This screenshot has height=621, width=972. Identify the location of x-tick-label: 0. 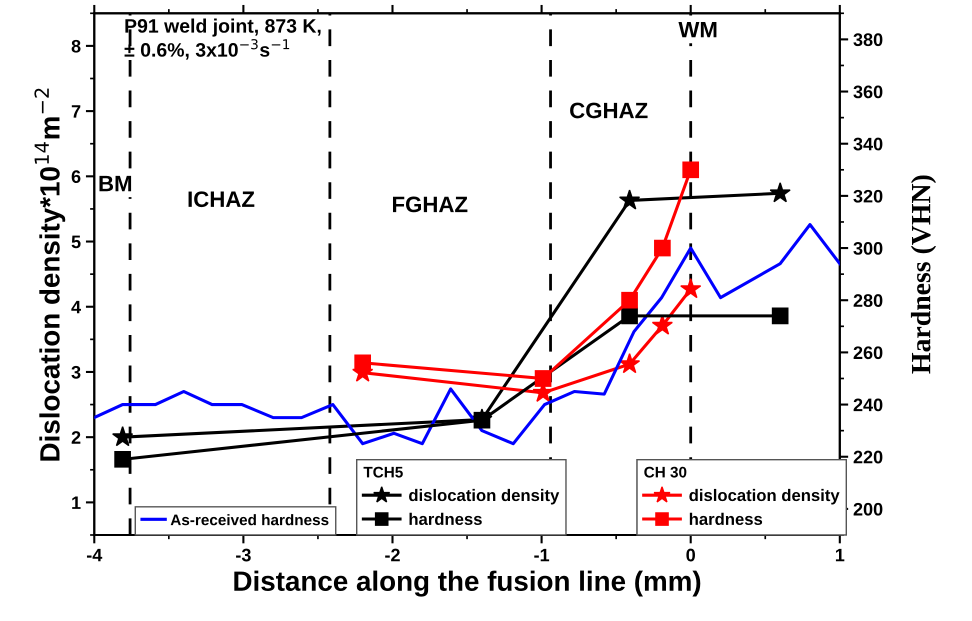
(690, 555).